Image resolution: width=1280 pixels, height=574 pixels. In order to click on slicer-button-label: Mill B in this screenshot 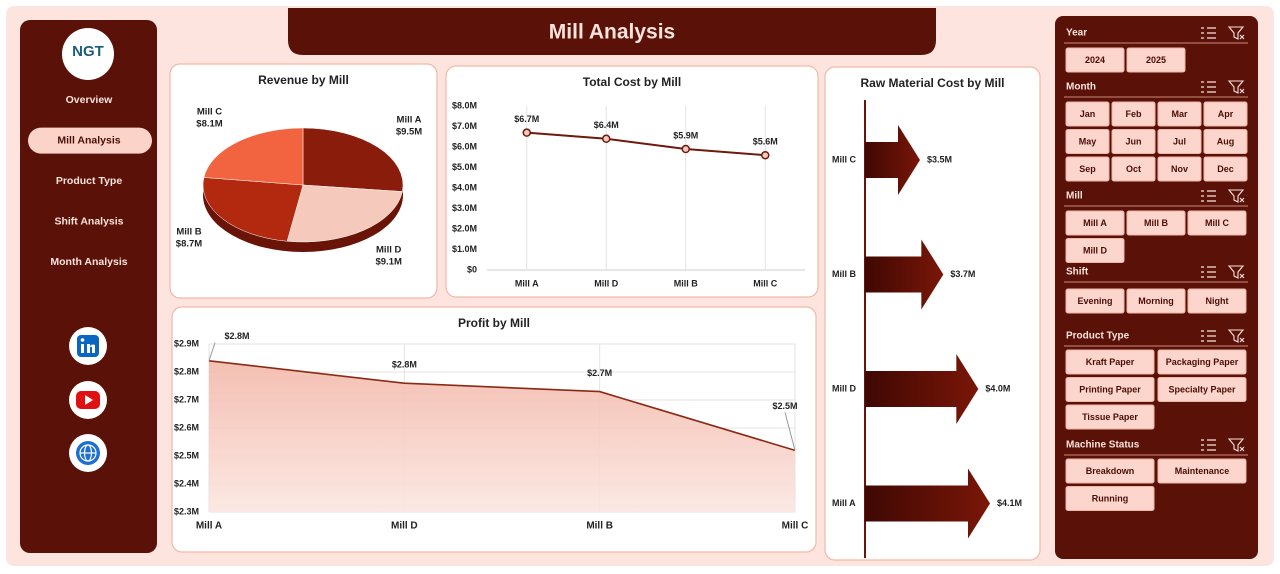, I will do `click(1156, 223)`.